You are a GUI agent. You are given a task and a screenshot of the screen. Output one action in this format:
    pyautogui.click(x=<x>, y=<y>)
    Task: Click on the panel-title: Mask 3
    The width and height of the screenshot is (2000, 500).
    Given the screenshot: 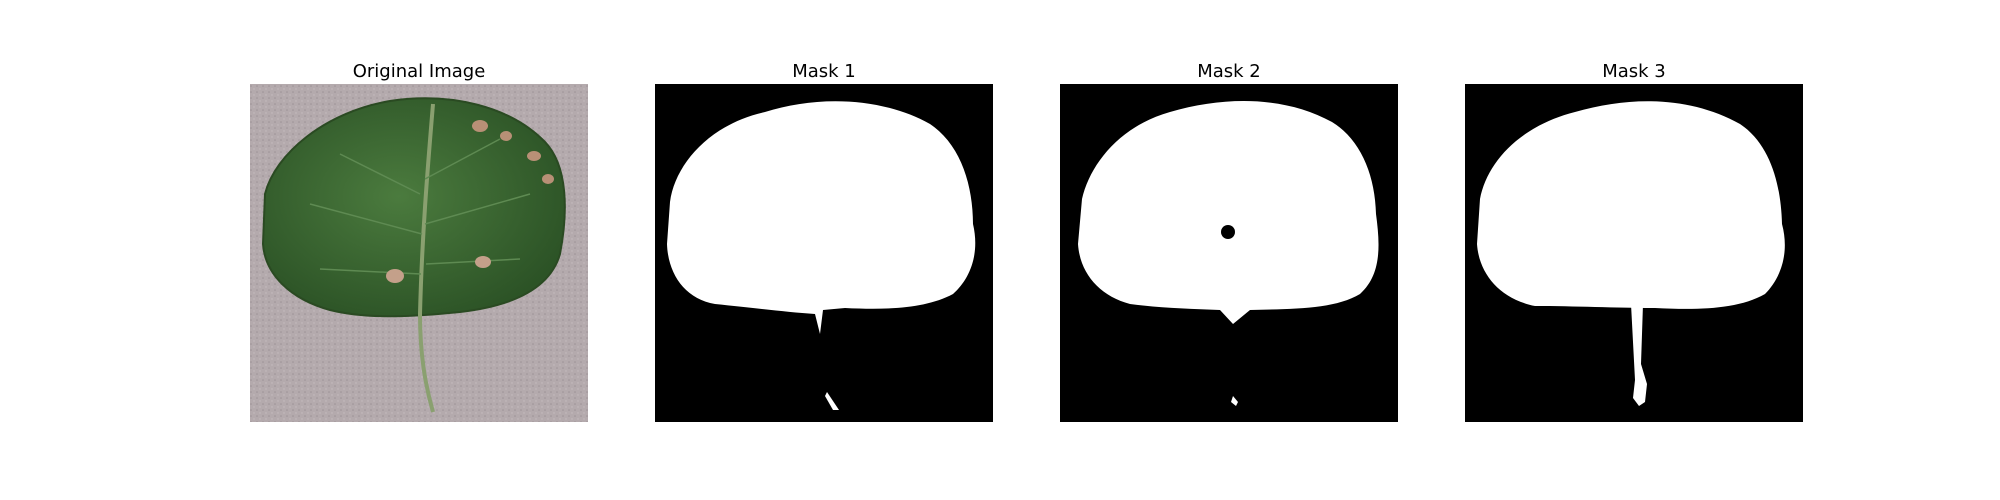 What is the action you would take?
    pyautogui.click(x=1634, y=71)
    